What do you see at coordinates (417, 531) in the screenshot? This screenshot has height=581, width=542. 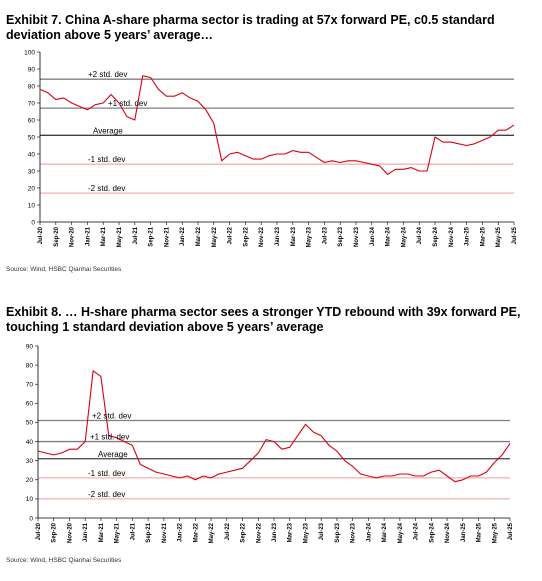 I see `x-tick-label: Jul-24` at bounding box center [417, 531].